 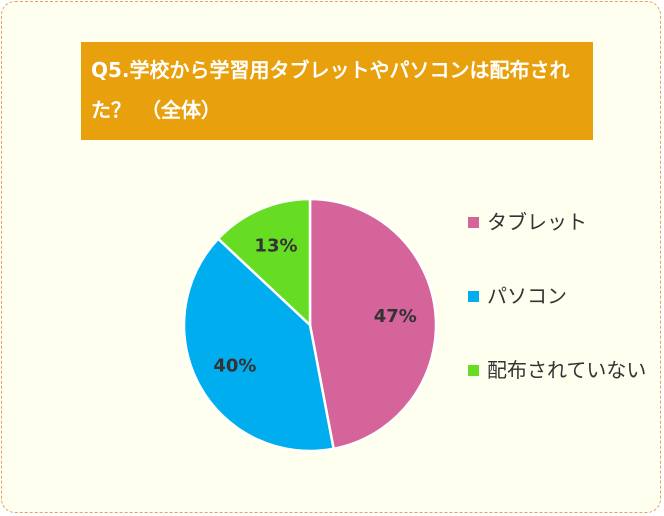 I want to click on legend-item: タブレット, so click(x=563, y=222).